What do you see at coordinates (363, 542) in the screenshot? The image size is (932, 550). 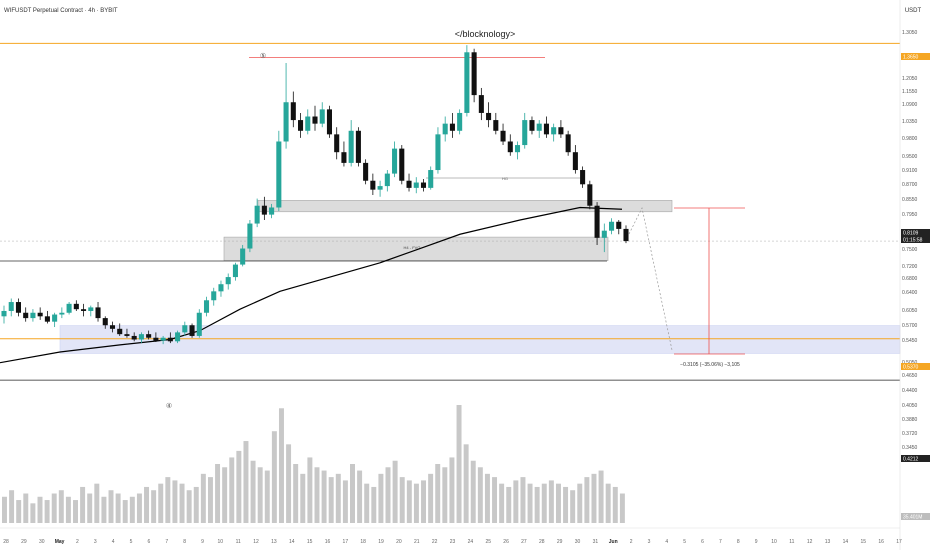 I see `time-label: 18` at bounding box center [363, 542].